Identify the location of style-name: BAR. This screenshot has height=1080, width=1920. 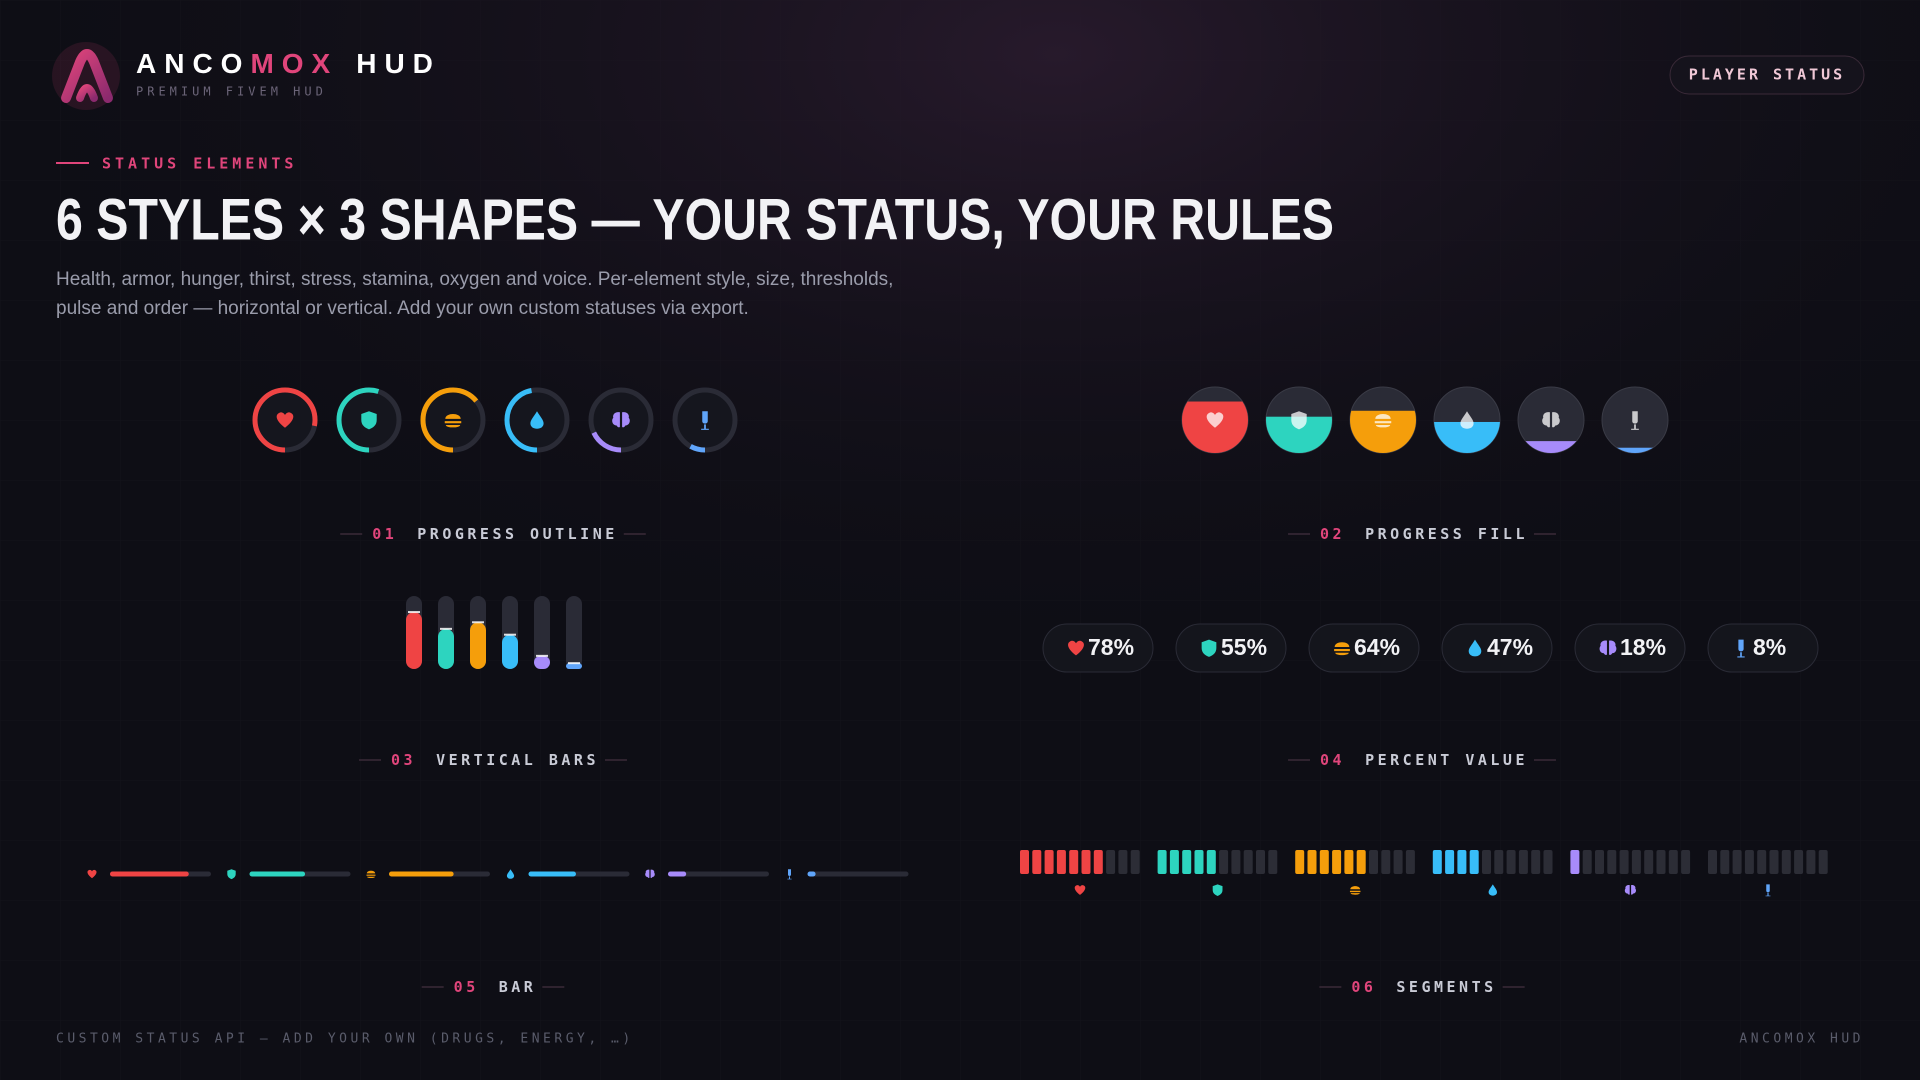
(518, 987).